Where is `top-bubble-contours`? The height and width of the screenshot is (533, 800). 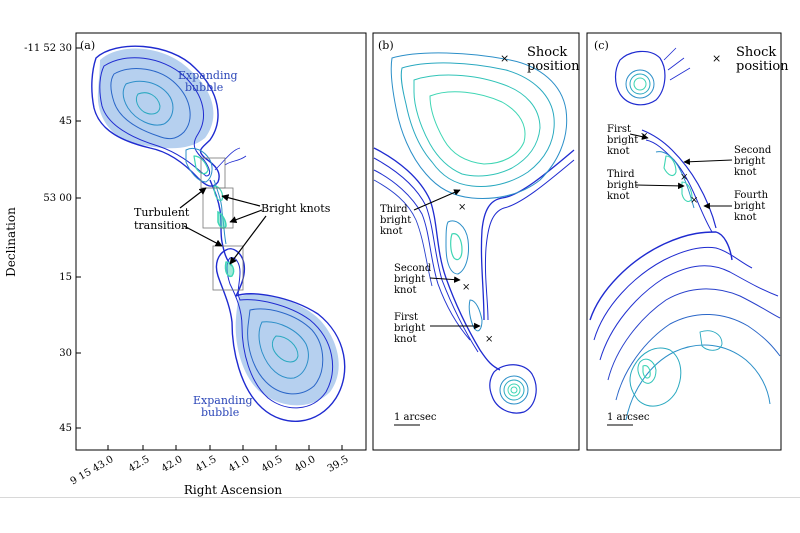
top-bubble-contours is located at coordinates (169, 116).